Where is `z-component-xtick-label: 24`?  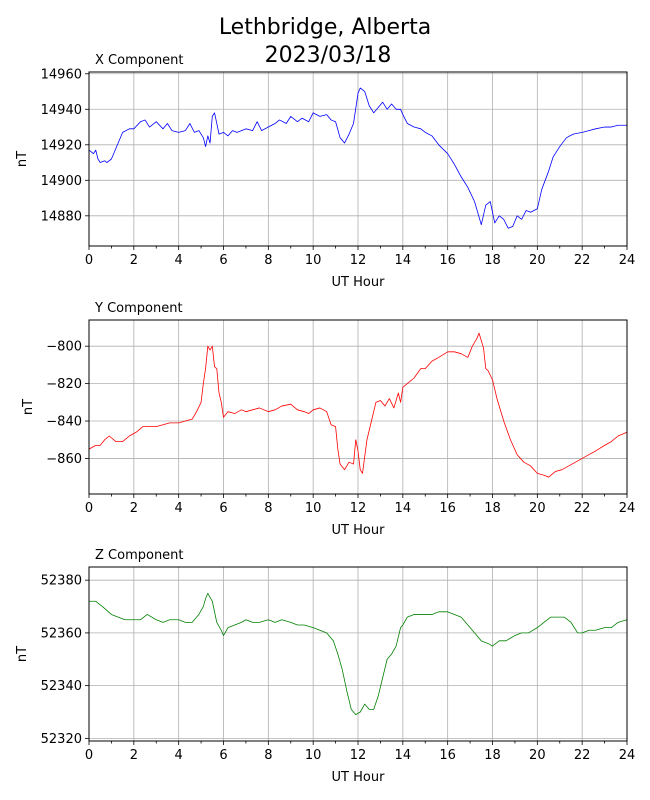
z-component-xtick-label: 24 is located at coordinates (627, 755).